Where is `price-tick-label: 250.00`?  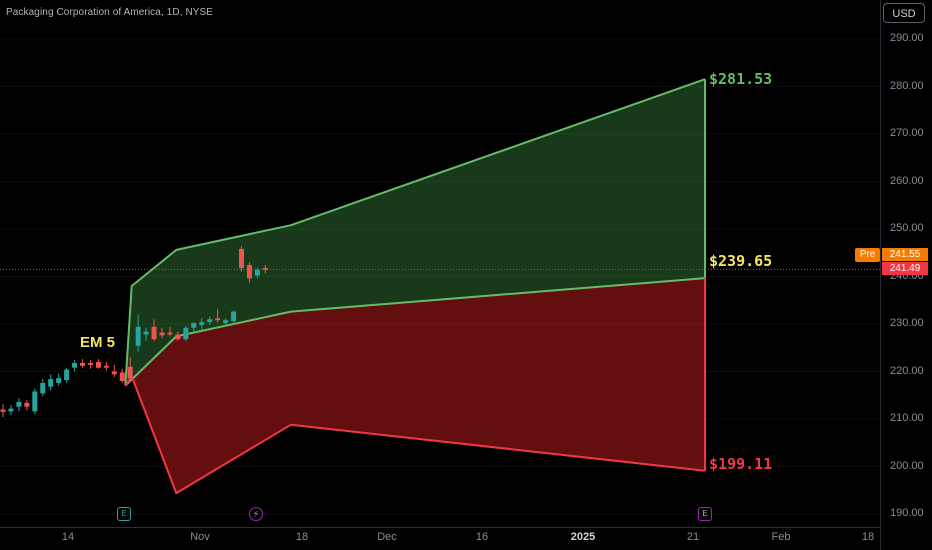 price-tick-label: 250.00 is located at coordinates (907, 228).